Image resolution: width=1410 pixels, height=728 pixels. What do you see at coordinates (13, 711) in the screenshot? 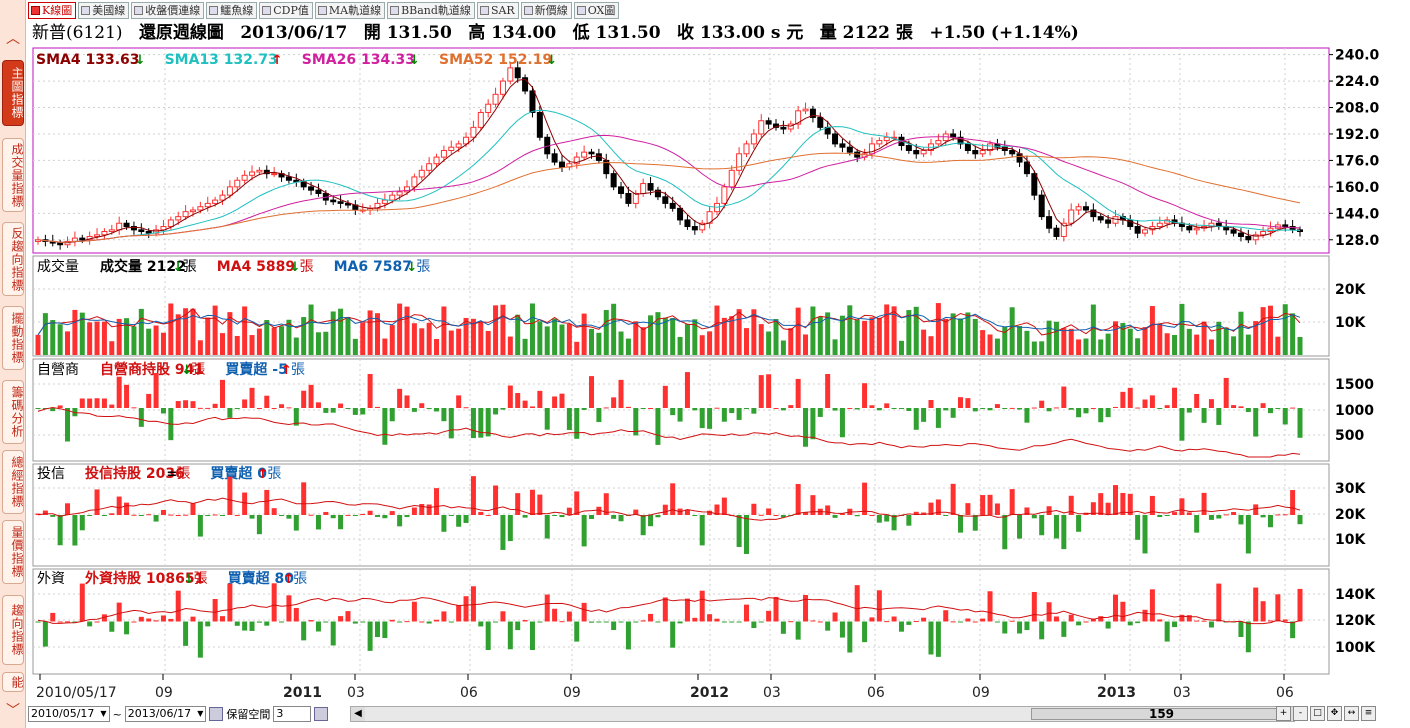
I see `nav-down-arrow-icon: ﹀` at bounding box center [13, 711].